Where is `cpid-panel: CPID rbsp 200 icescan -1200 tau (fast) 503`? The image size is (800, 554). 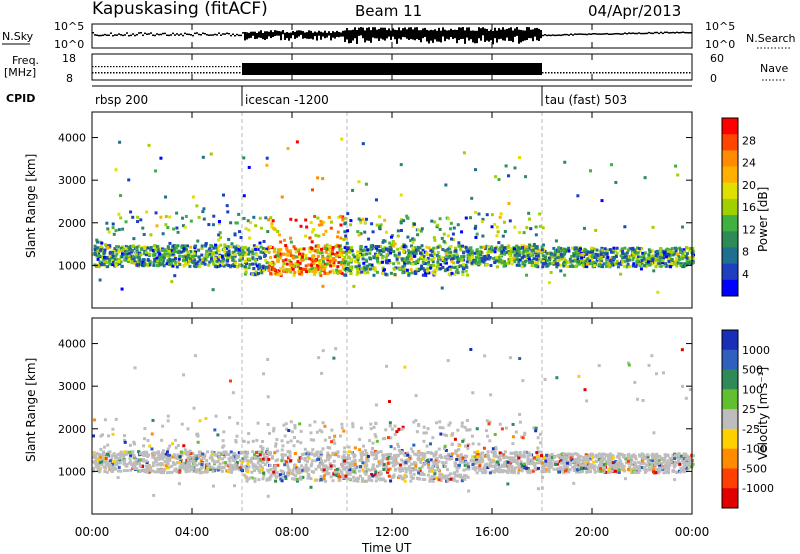
cpid-panel: CPID rbsp 200 icescan -1200 tau (fast) 503 is located at coordinates (349, 96).